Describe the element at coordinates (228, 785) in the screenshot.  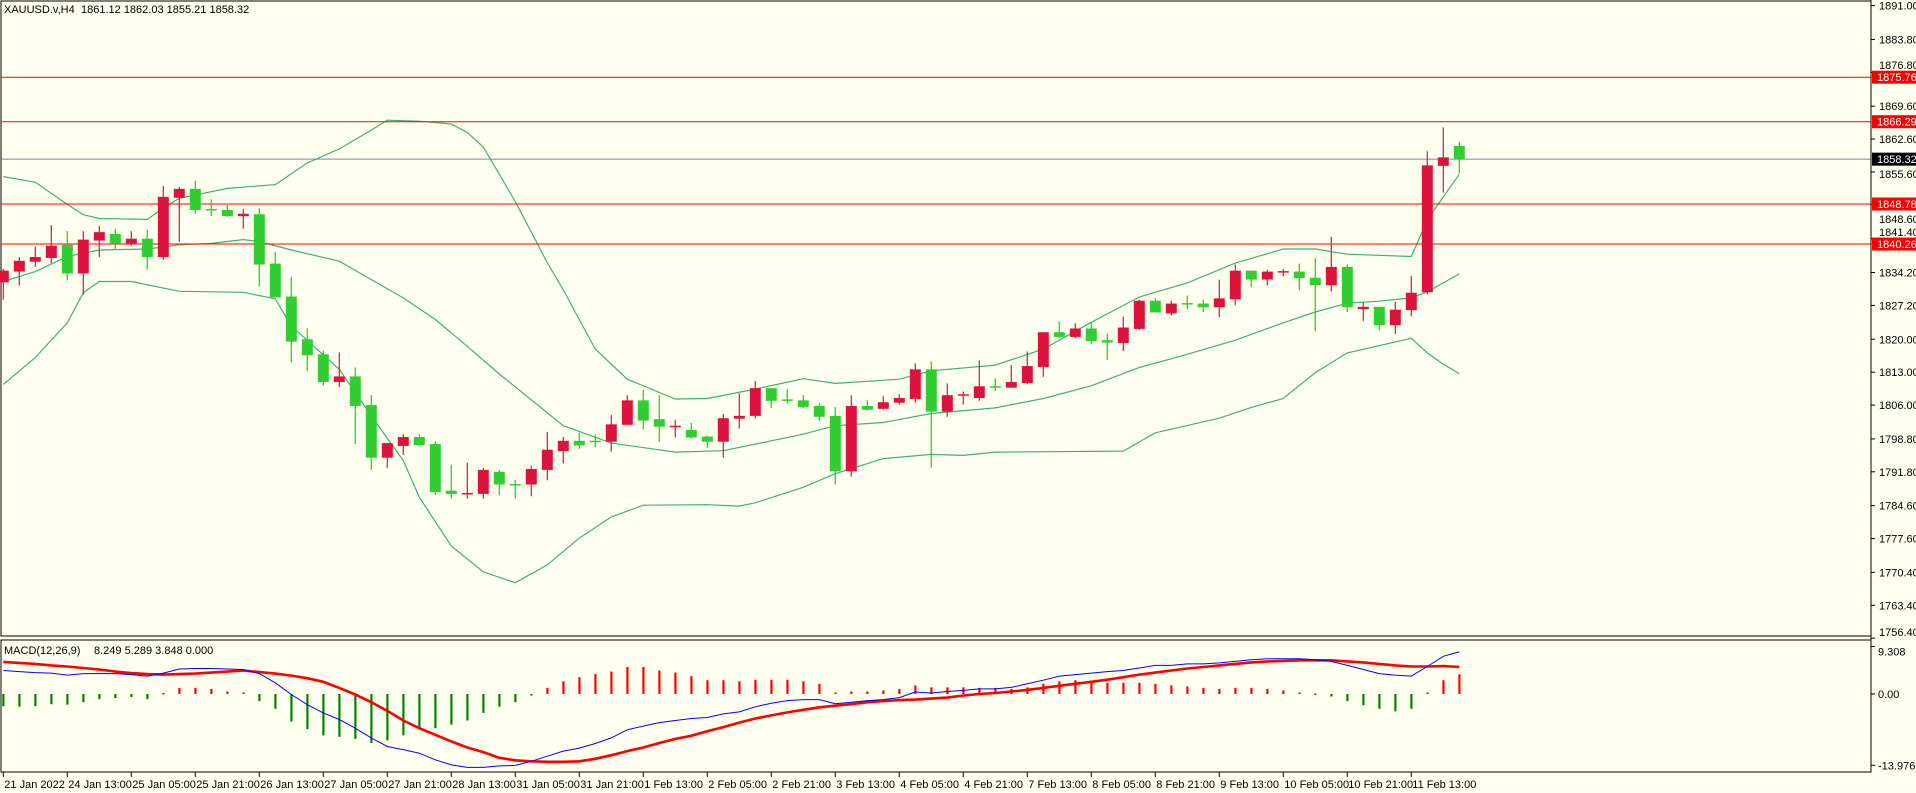
I see `time-axis-label: 25 Jan 21:00` at that location.